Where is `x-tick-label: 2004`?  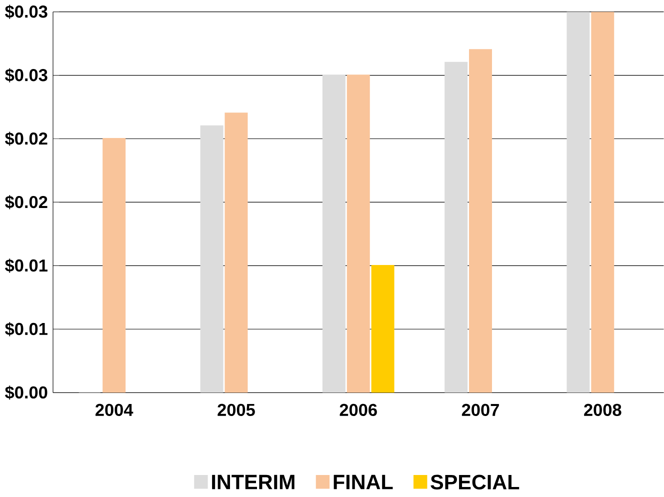 x-tick-label: 2004 is located at coordinates (115, 410).